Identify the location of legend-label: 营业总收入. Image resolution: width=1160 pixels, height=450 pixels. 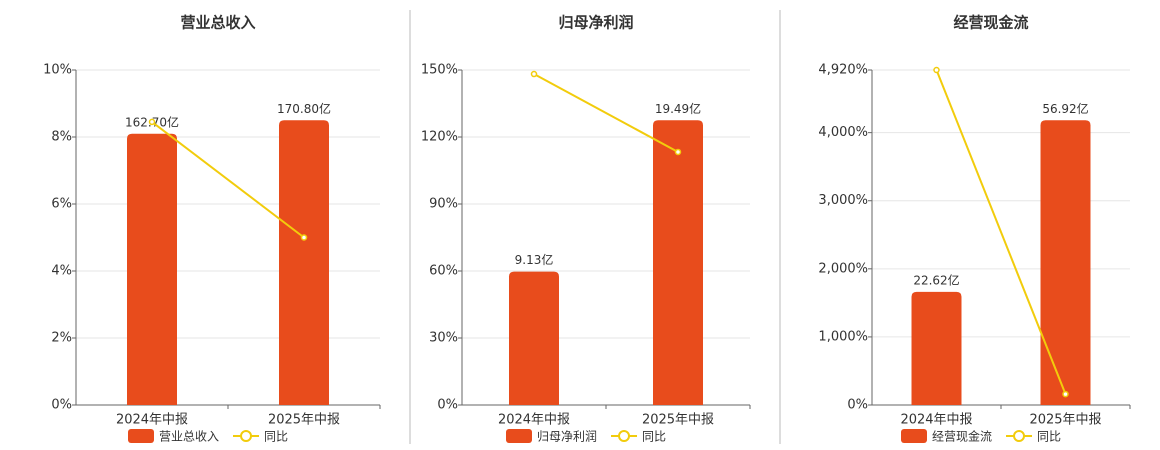
(189, 437).